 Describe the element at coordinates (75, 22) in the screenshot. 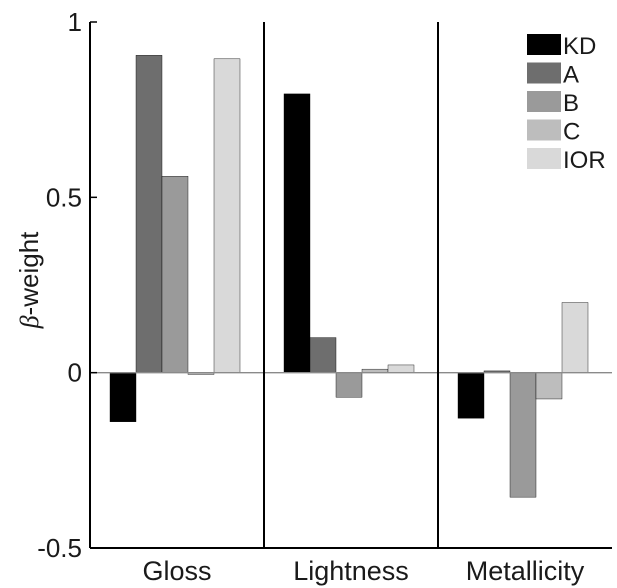

I see `y-tick-label: 1` at that location.